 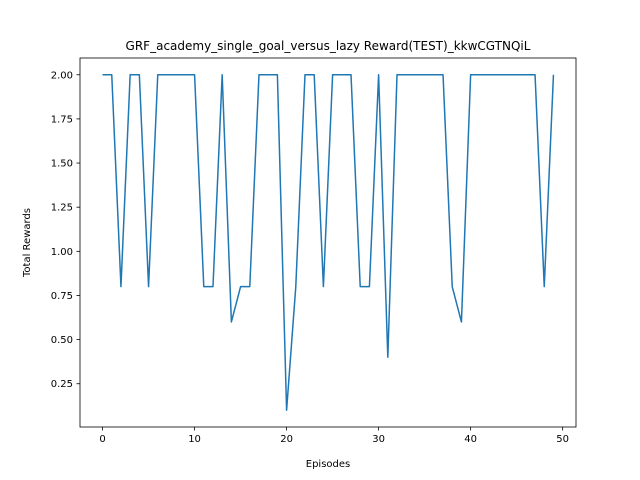 What do you see at coordinates (62, 252) in the screenshot?
I see `y-tick-label: 1.00` at bounding box center [62, 252].